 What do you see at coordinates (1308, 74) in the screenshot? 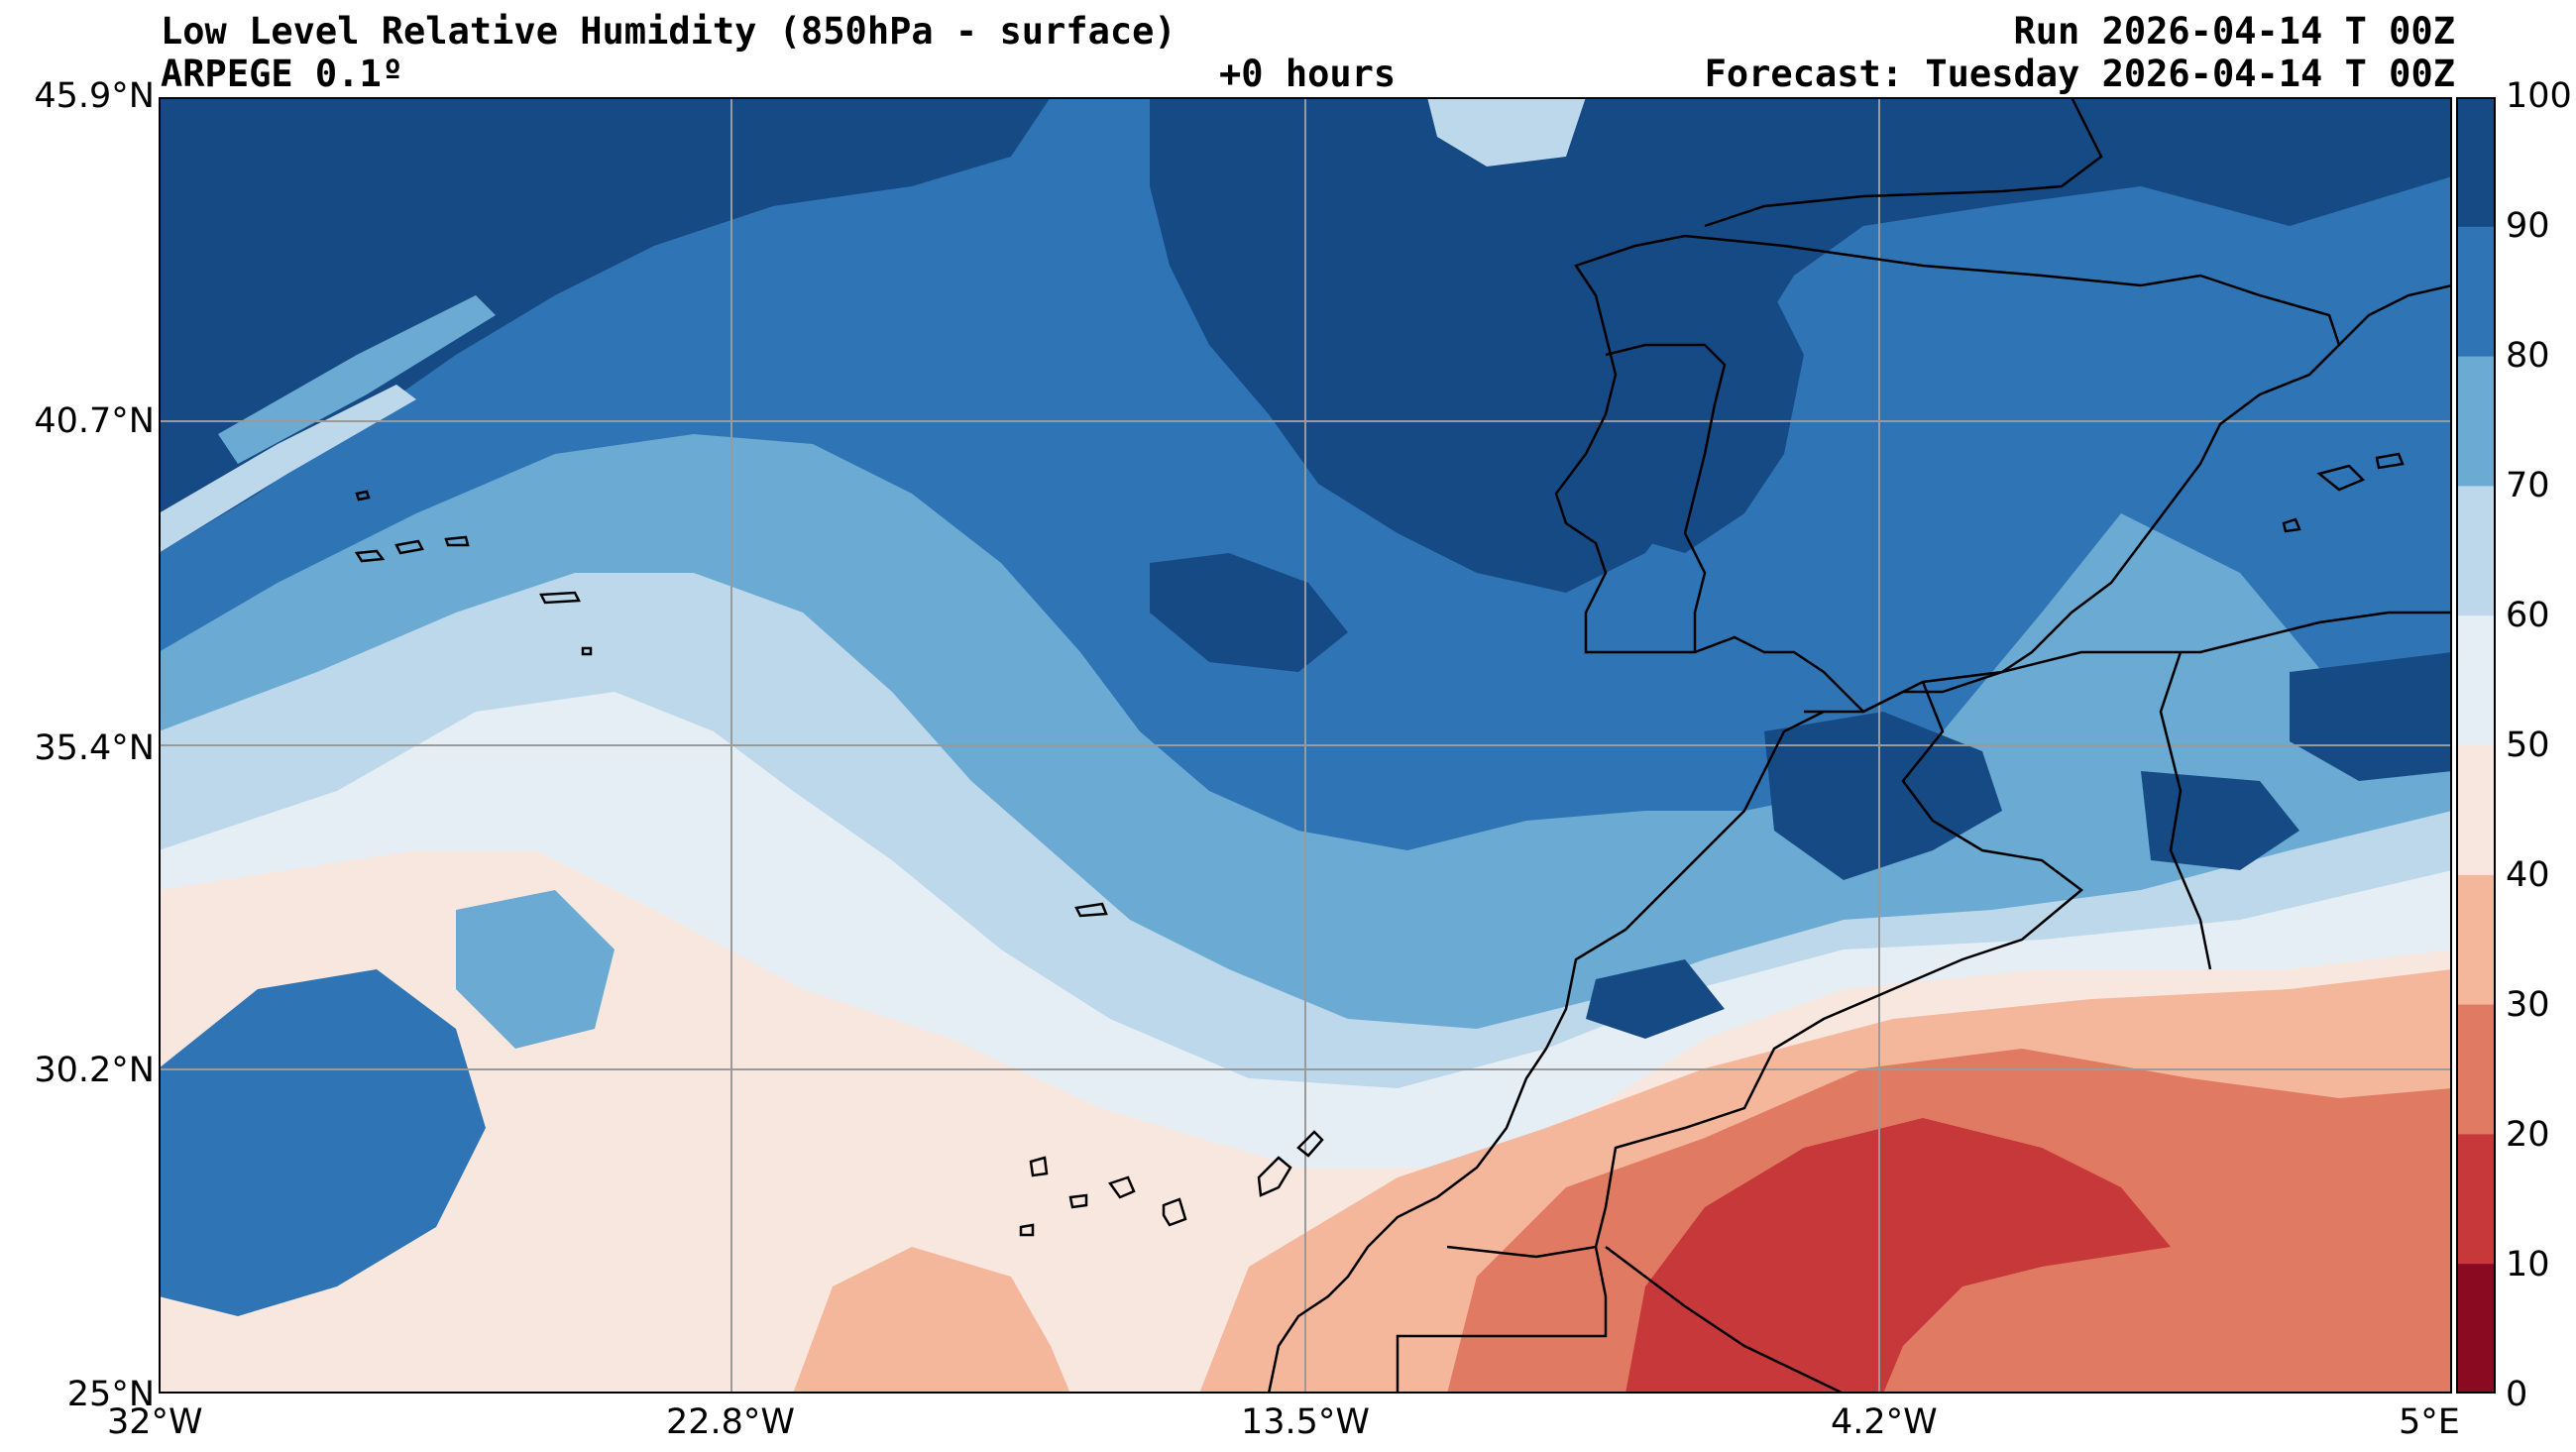
I see `lead-time-label: +0 hours` at bounding box center [1308, 74].